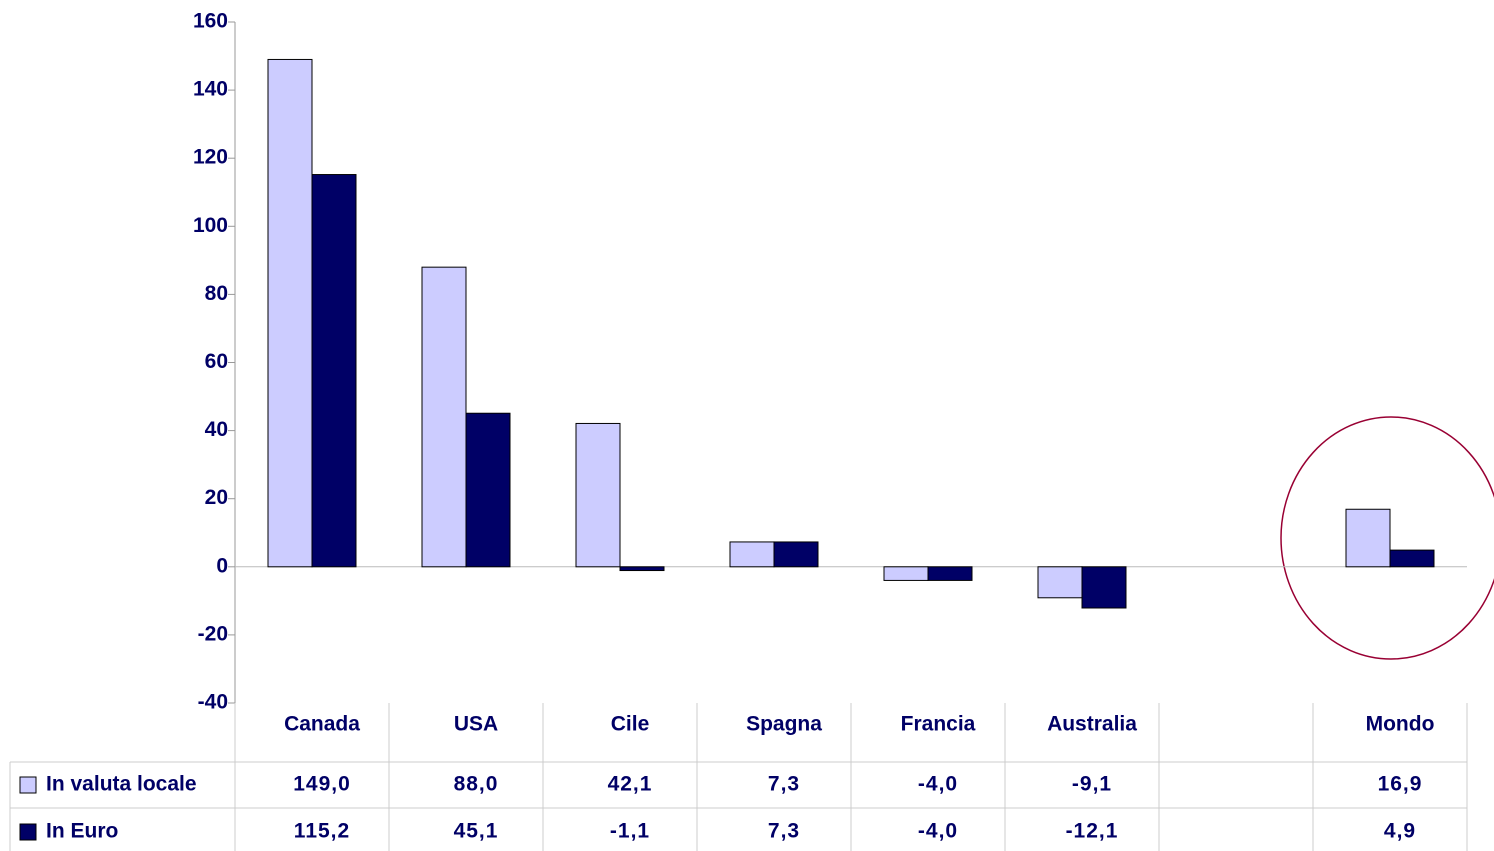 This screenshot has height=851, width=1494. What do you see at coordinates (630, 724) in the screenshot?
I see `x-tick-label: Cile` at bounding box center [630, 724].